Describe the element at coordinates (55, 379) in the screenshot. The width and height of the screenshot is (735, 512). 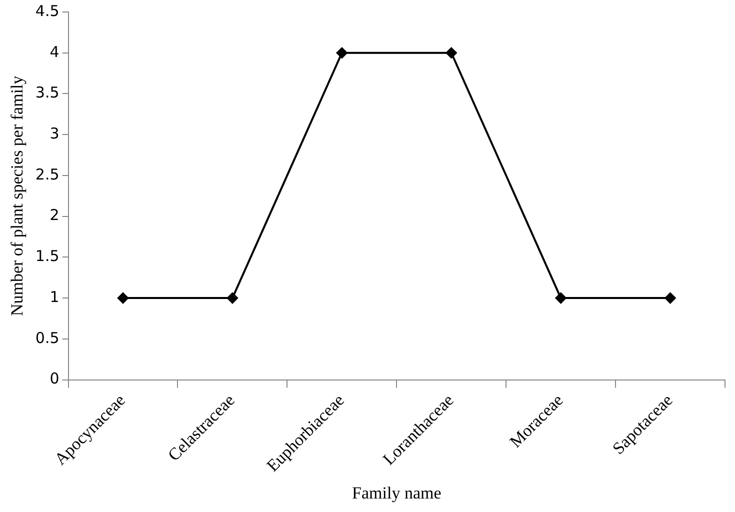
I see `y-tick-label: 0` at that location.